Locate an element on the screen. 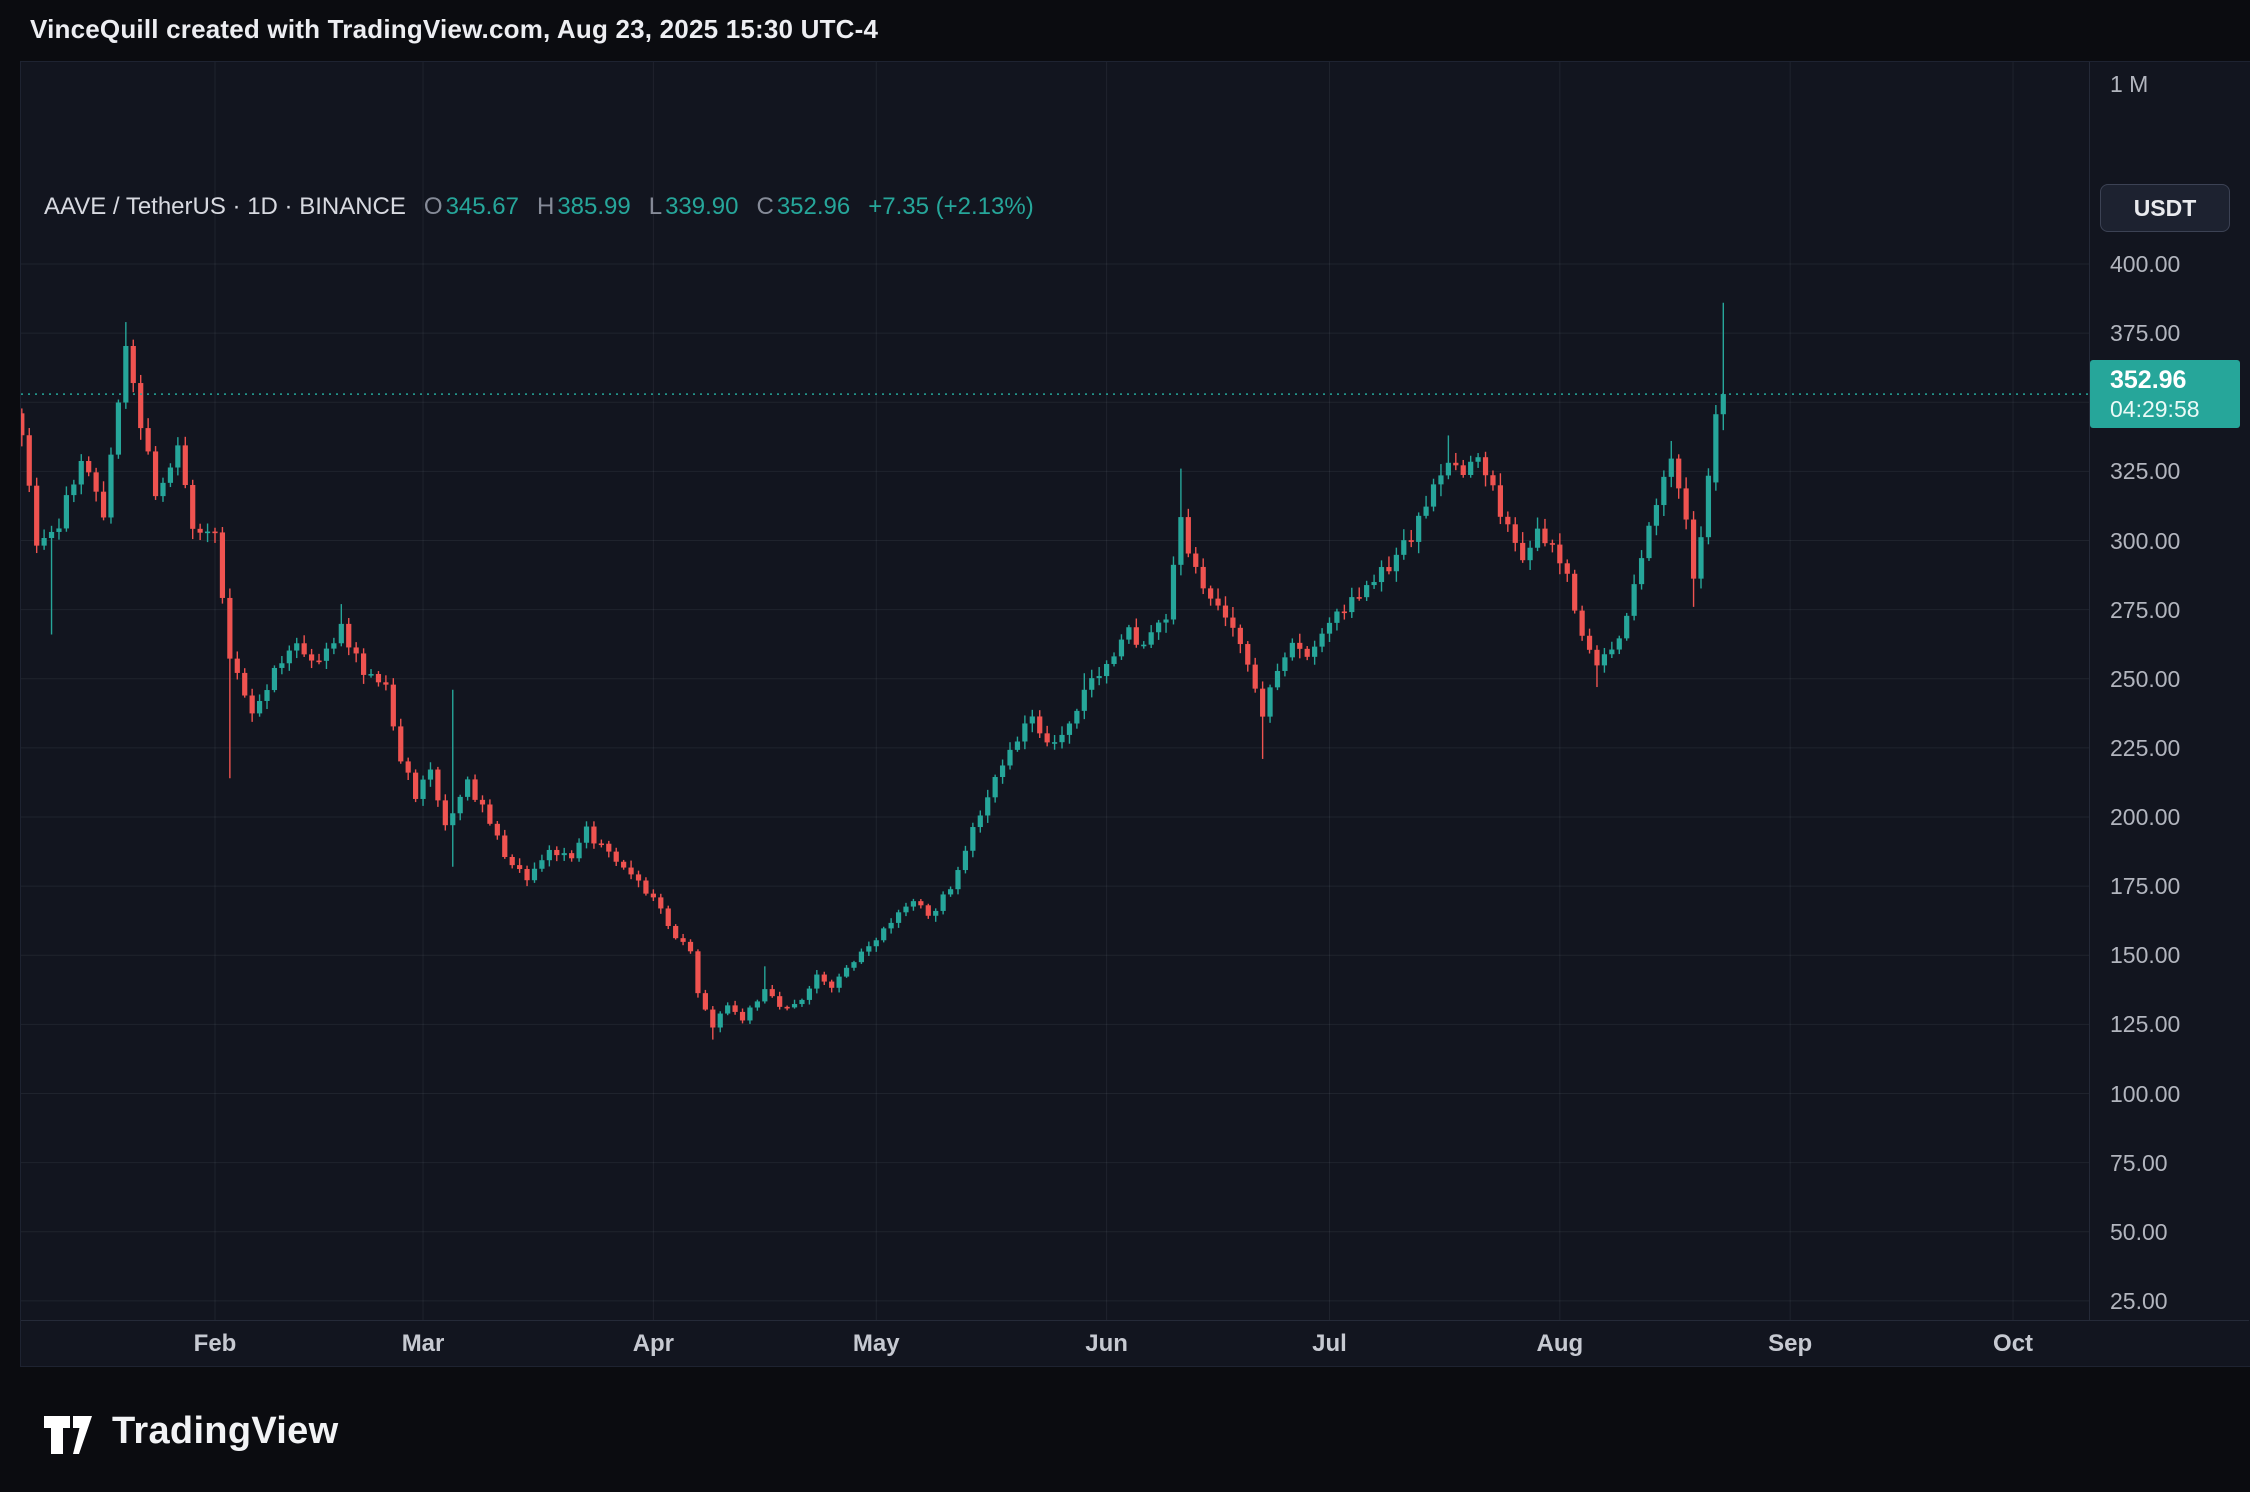  price-tick-label: 250.00 is located at coordinates (2145, 678).